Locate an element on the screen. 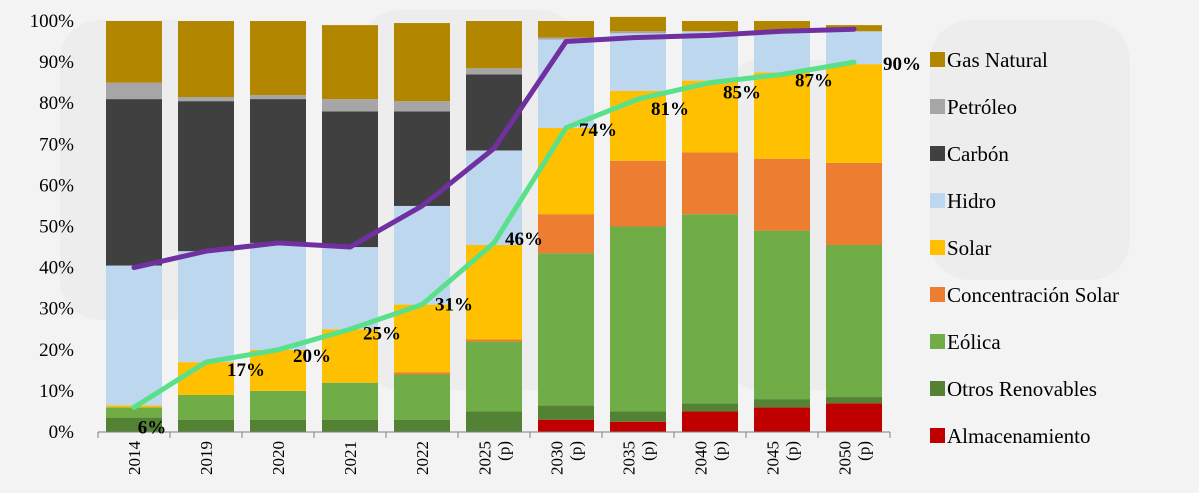 The width and height of the screenshot is (1199, 493). data-label: 74% is located at coordinates (598, 130).